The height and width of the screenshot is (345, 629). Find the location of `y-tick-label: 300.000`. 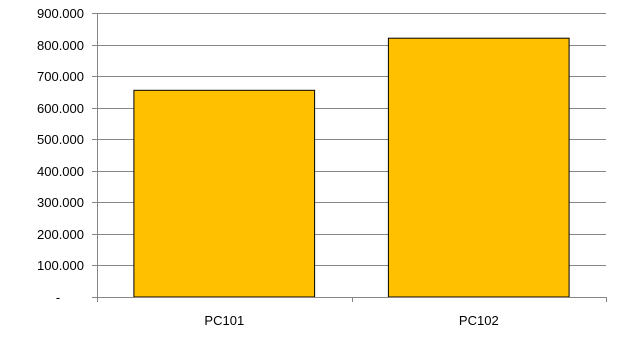

y-tick-label: 300.000 is located at coordinates (60, 202).